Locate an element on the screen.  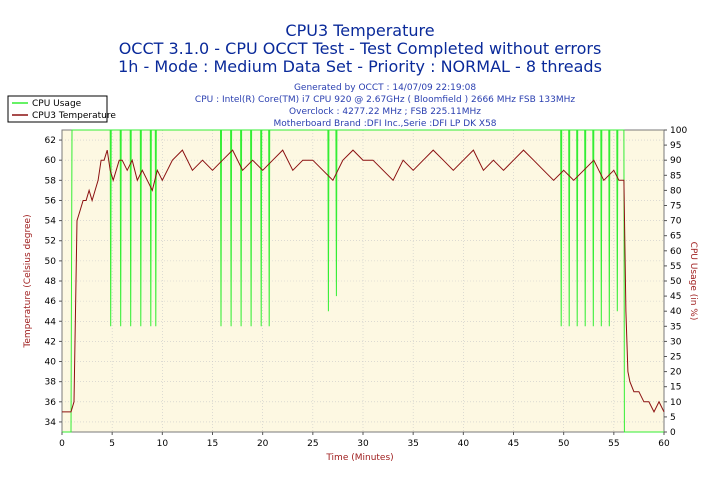
y2-tick-label: 55 is located at coordinates (675, 267).